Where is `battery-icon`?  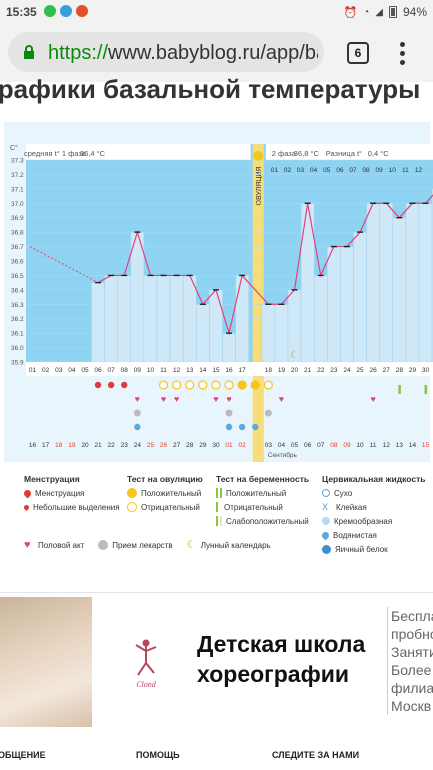 battery-icon is located at coordinates (392, 12).